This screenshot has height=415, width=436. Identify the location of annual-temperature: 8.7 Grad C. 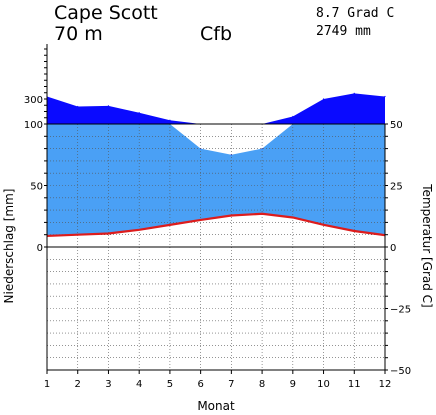
(355, 13).